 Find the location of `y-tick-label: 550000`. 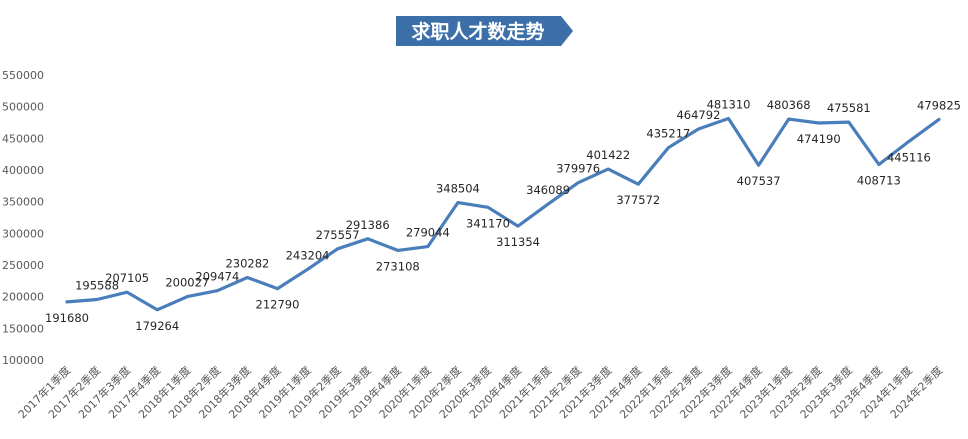

y-tick-label: 550000 is located at coordinates (23, 75).